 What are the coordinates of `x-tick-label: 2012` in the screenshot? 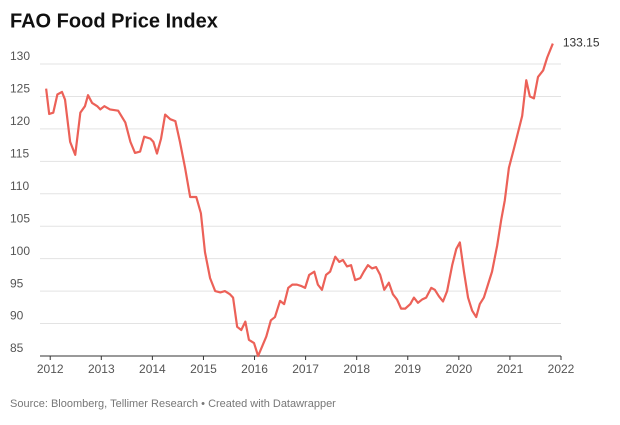 It's located at (50, 369).